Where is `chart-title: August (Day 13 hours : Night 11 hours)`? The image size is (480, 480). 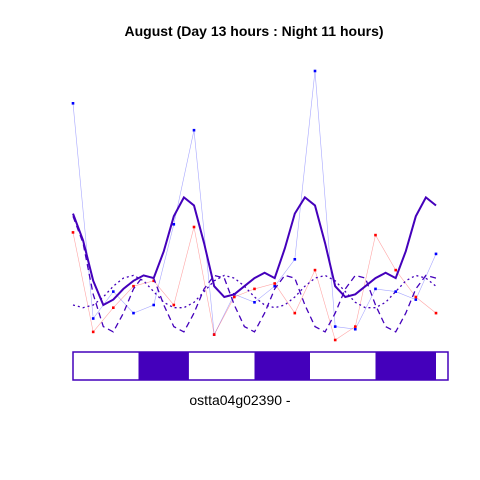 chart-title: August (Day 13 hours : Night 11 hours) is located at coordinates (253, 31).